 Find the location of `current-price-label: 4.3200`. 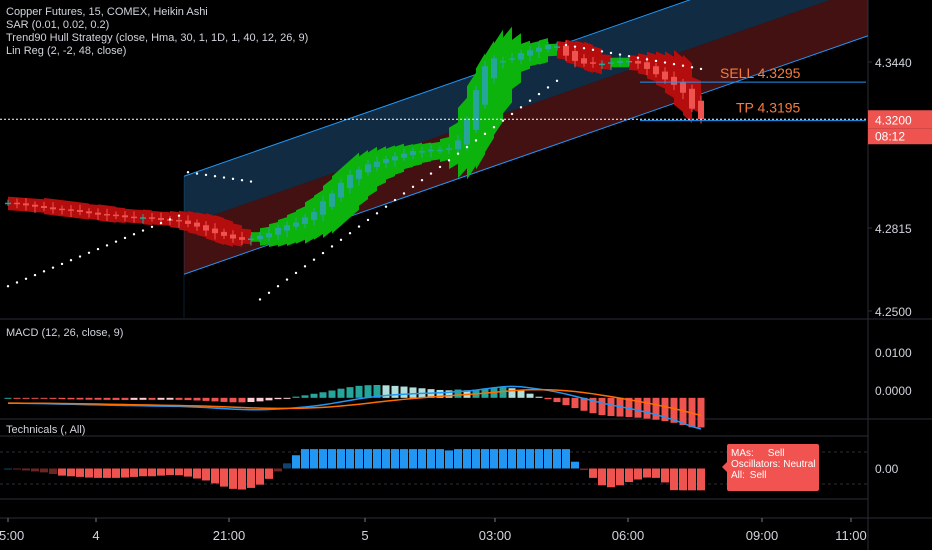

current-price-label: 4.3200 is located at coordinates (893, 120).